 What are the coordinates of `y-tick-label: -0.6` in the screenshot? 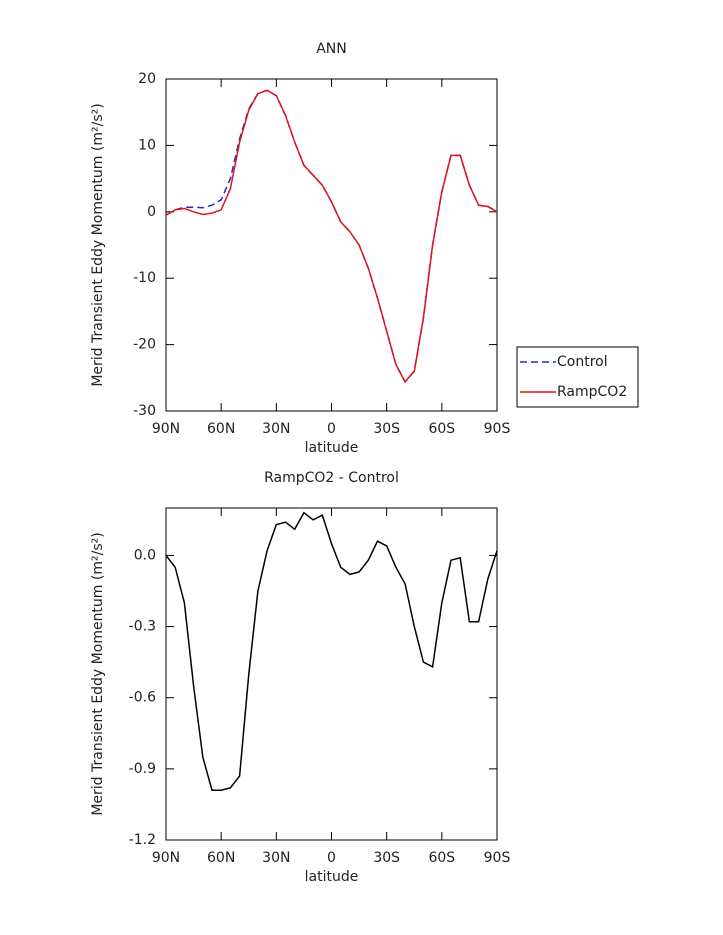 It's located at (142, 698).